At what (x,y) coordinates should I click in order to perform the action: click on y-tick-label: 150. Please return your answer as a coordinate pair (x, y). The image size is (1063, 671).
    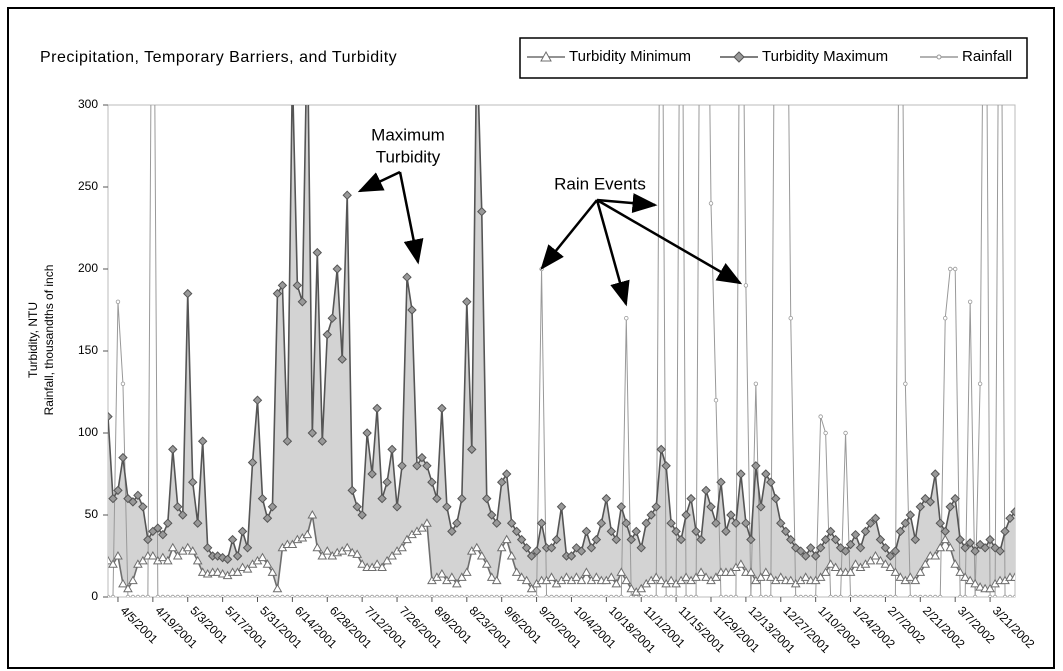
    Looking at the image, I should click on (88, 350).